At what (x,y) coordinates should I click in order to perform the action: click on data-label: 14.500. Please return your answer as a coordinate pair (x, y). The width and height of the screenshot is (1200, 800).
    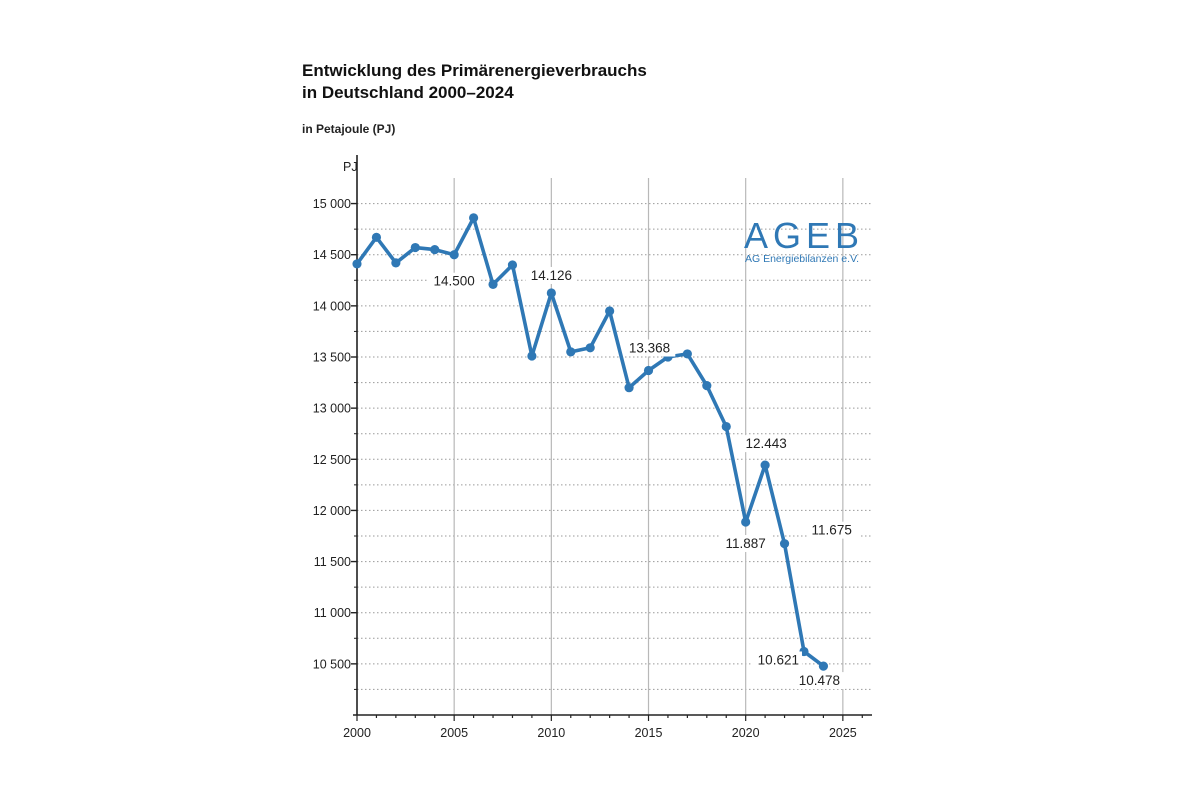
    Looking at the image, I should click on (454, 281).